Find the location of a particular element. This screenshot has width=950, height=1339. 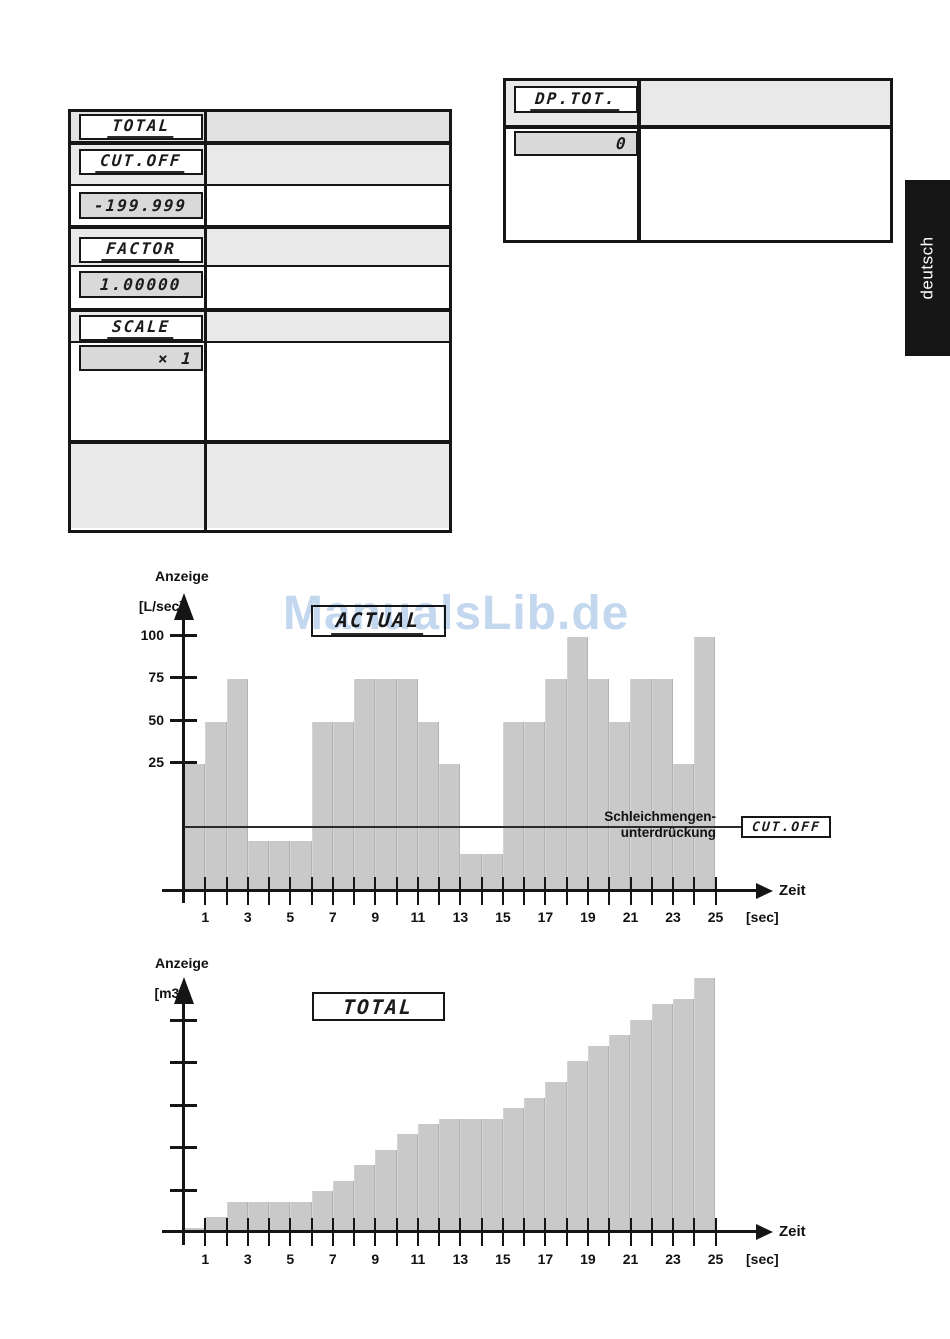

chart2-y-axis is located at coordinates (183, 1120).